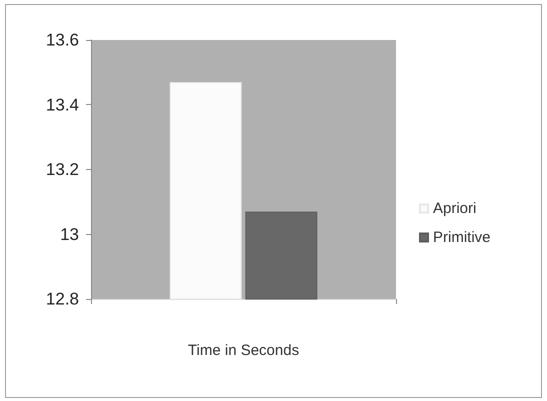 The height and width of the screenshot is (401, 547). Describe the element at coordinates (62, 169) in the screenshot. I see `y-tick-label: 13.2` at that location.